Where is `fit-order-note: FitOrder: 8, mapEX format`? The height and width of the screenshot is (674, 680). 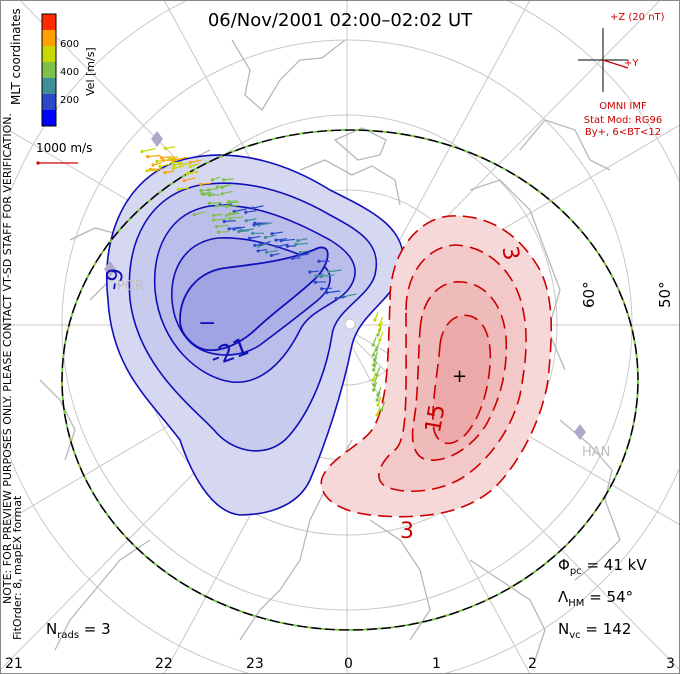 fit-order-note: FitOrder: 8, mapEX format is located at coordinates (17, 567).